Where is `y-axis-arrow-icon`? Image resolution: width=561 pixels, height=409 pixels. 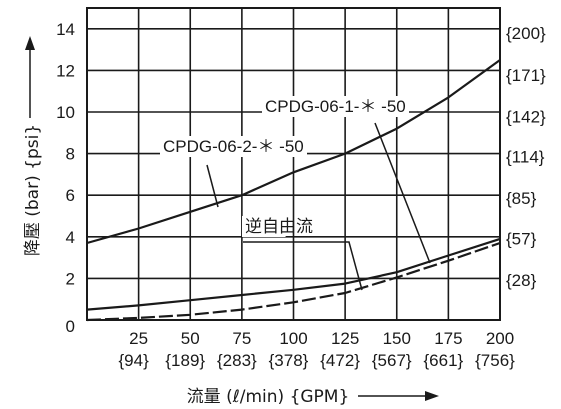
y-axis-arrow-icon is located at coordinates (30, 43).